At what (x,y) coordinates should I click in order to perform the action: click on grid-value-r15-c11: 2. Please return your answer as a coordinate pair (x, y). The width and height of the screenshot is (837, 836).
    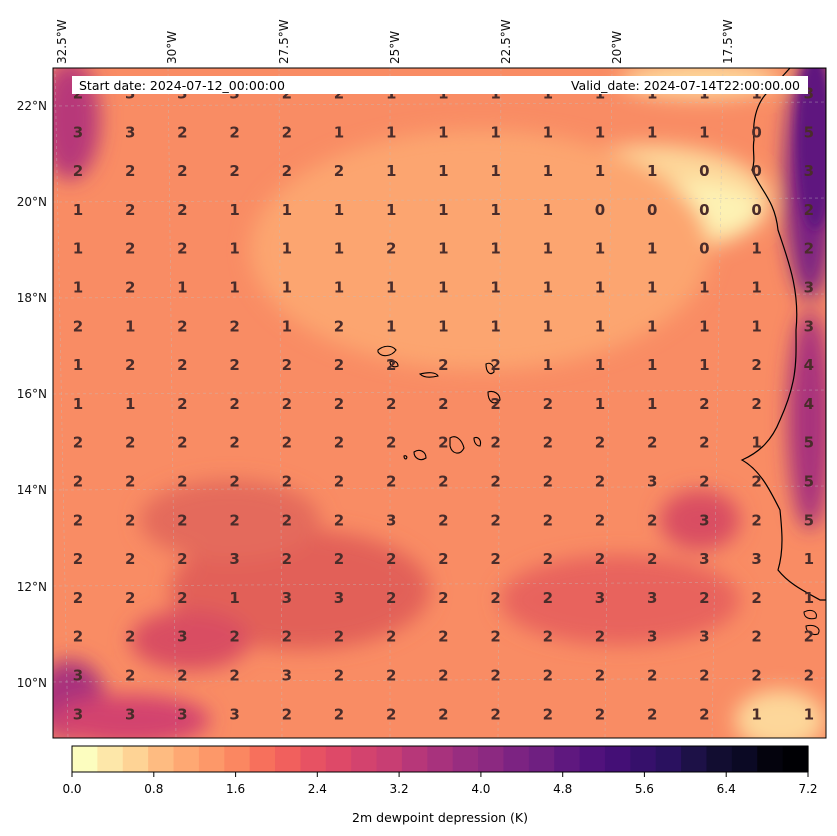
    Looking at the image, I should click on (652, 676).